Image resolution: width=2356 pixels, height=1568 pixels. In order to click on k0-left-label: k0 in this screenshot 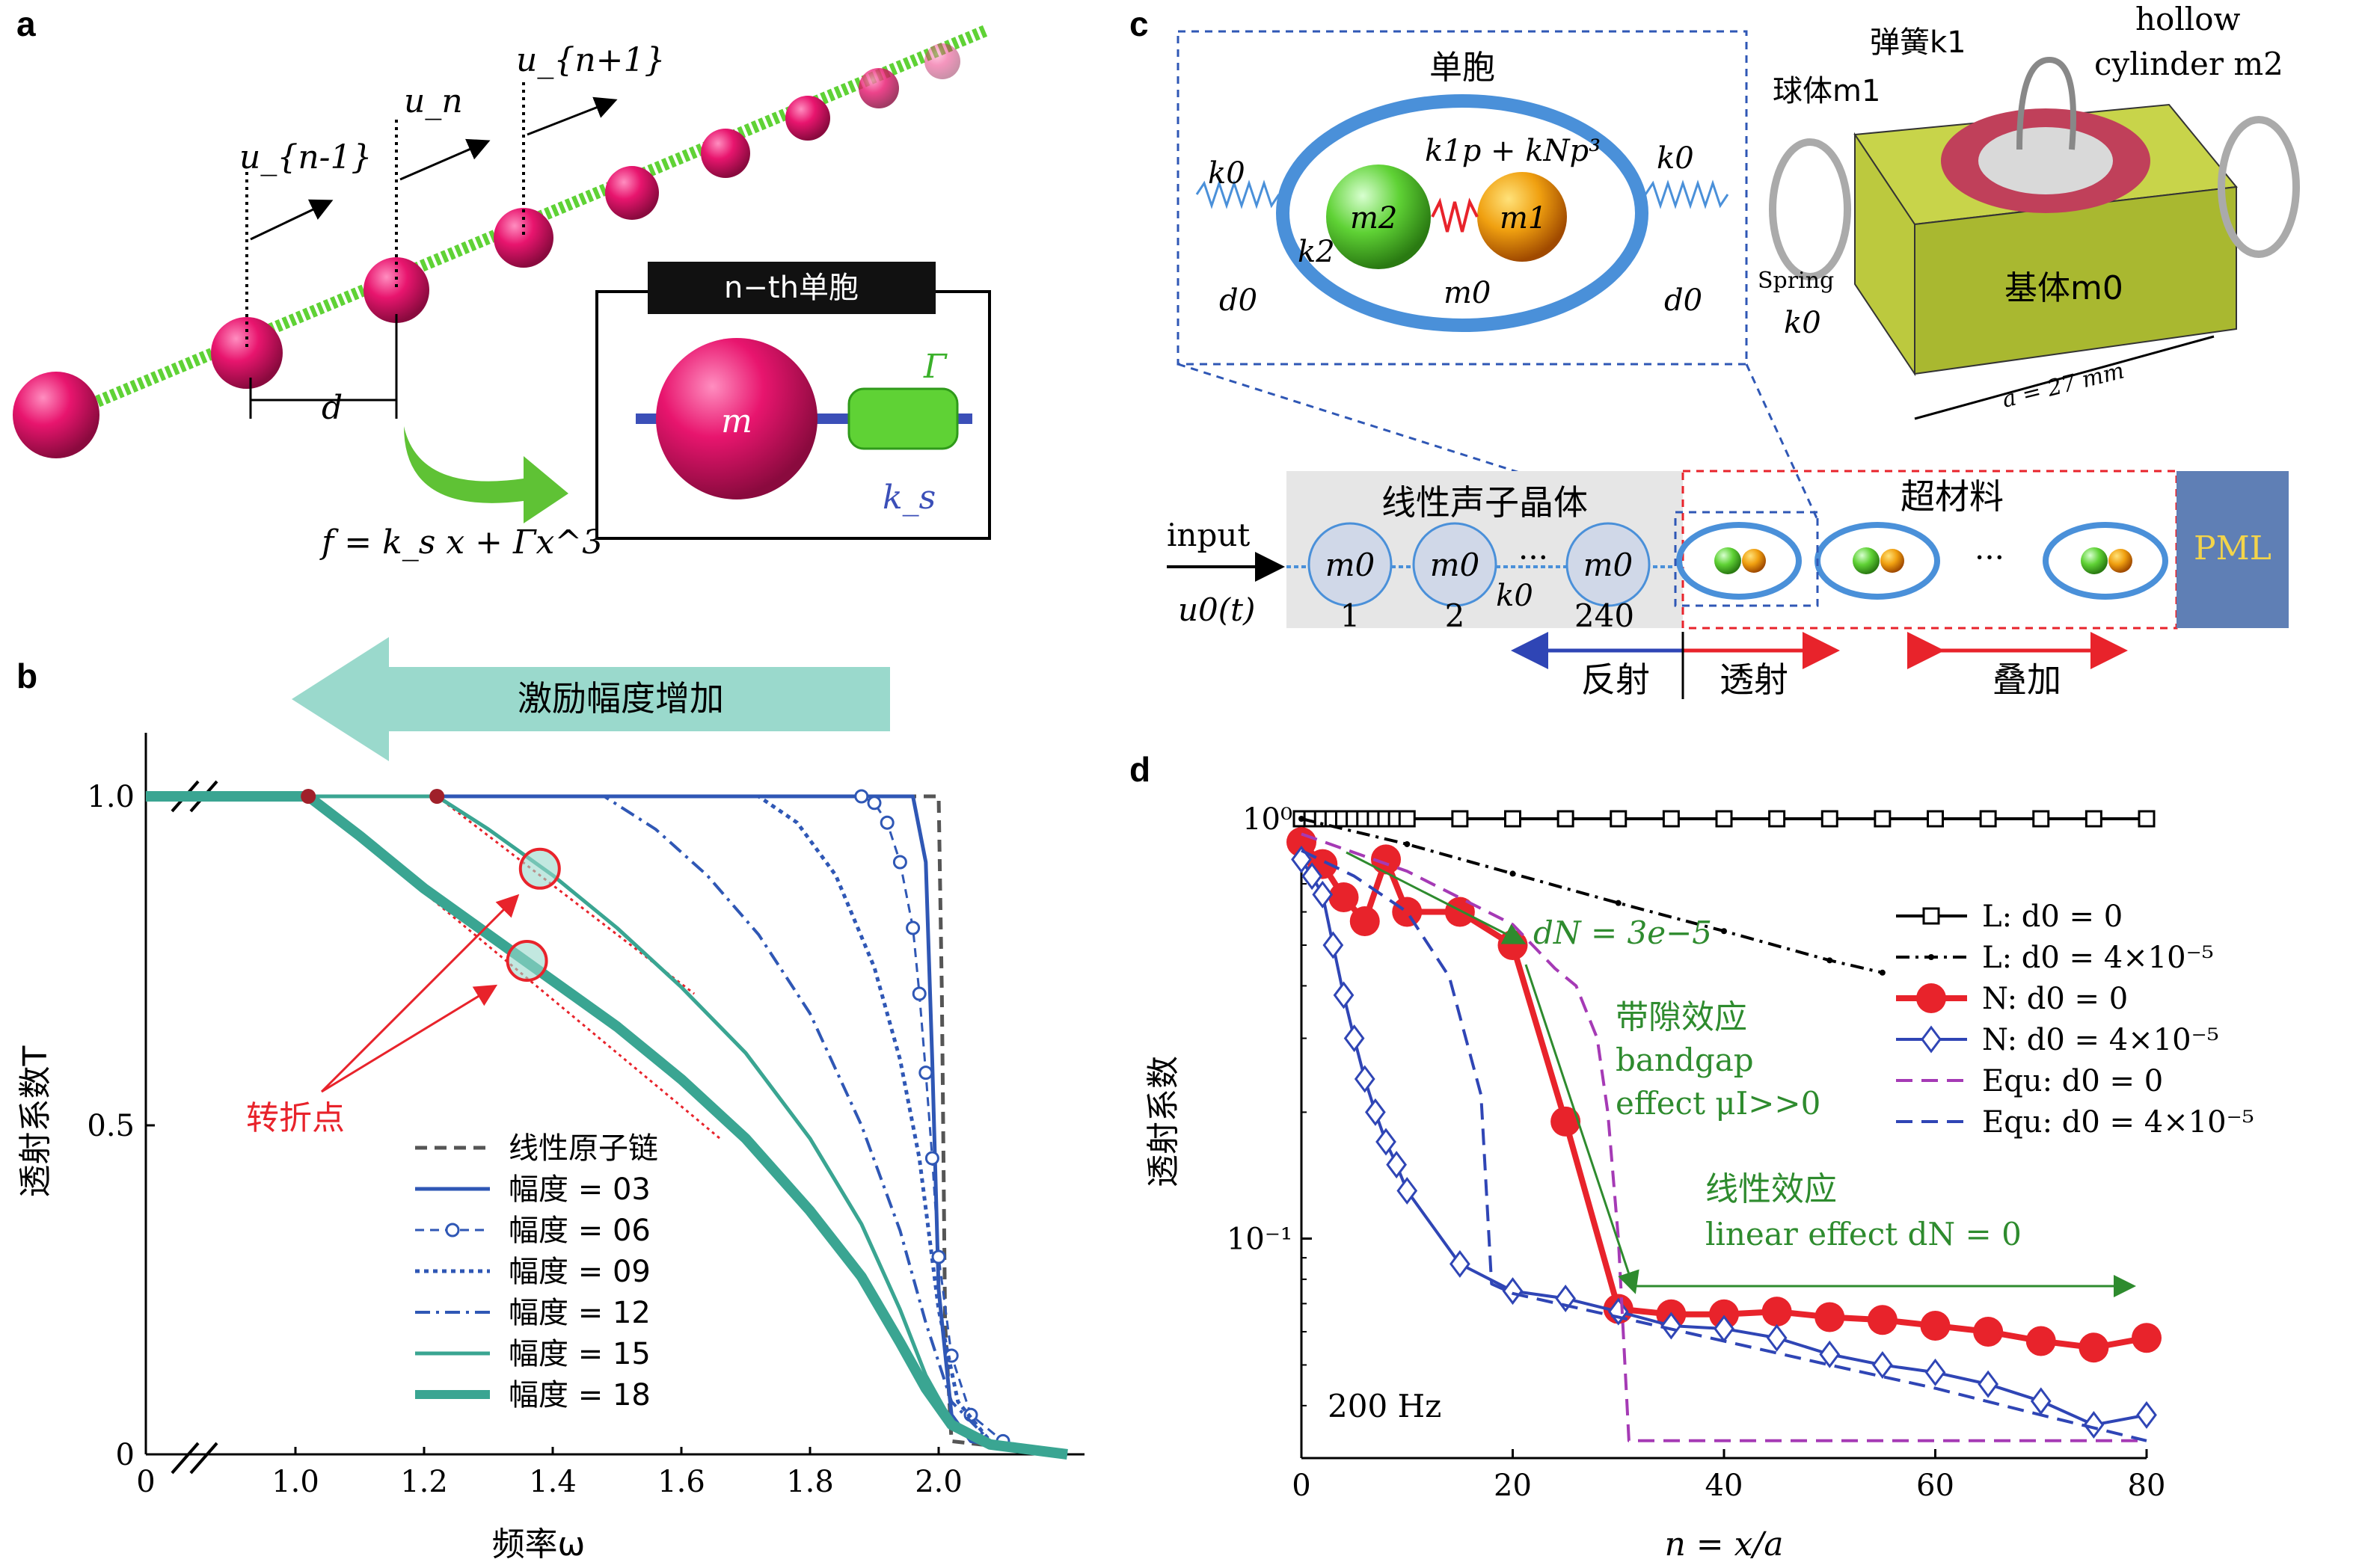, I will do `click(1226, 173)`.